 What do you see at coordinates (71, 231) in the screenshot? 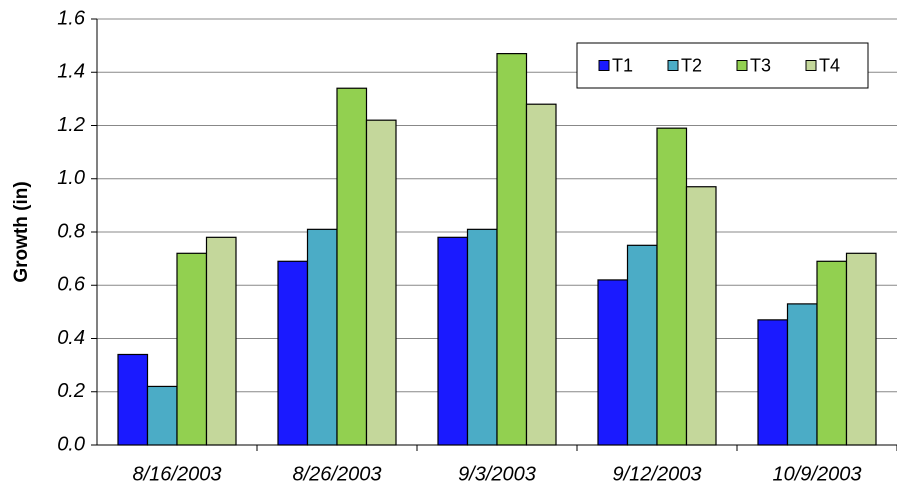
I see `y-tick-label: 0.8` at bounding box center [71, 231].